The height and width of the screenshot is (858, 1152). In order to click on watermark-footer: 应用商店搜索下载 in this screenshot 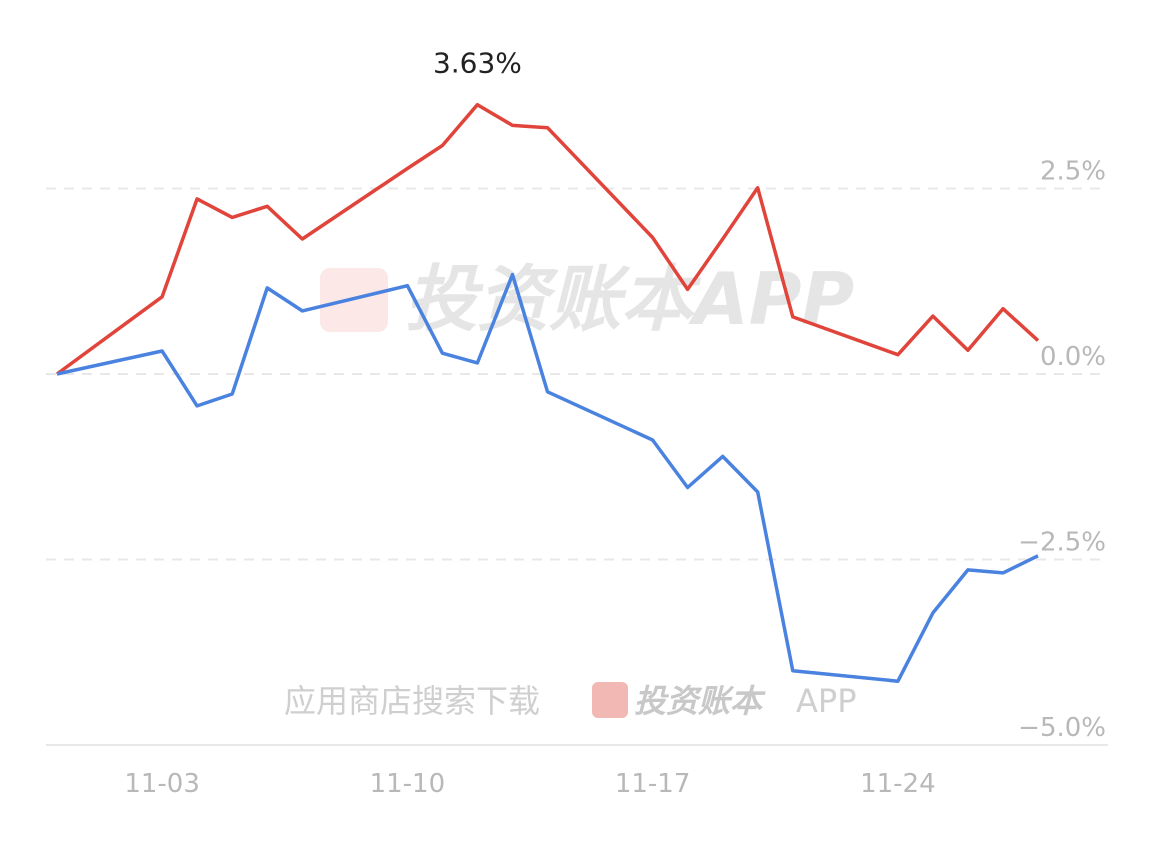, I will do `click(412, 701)`.